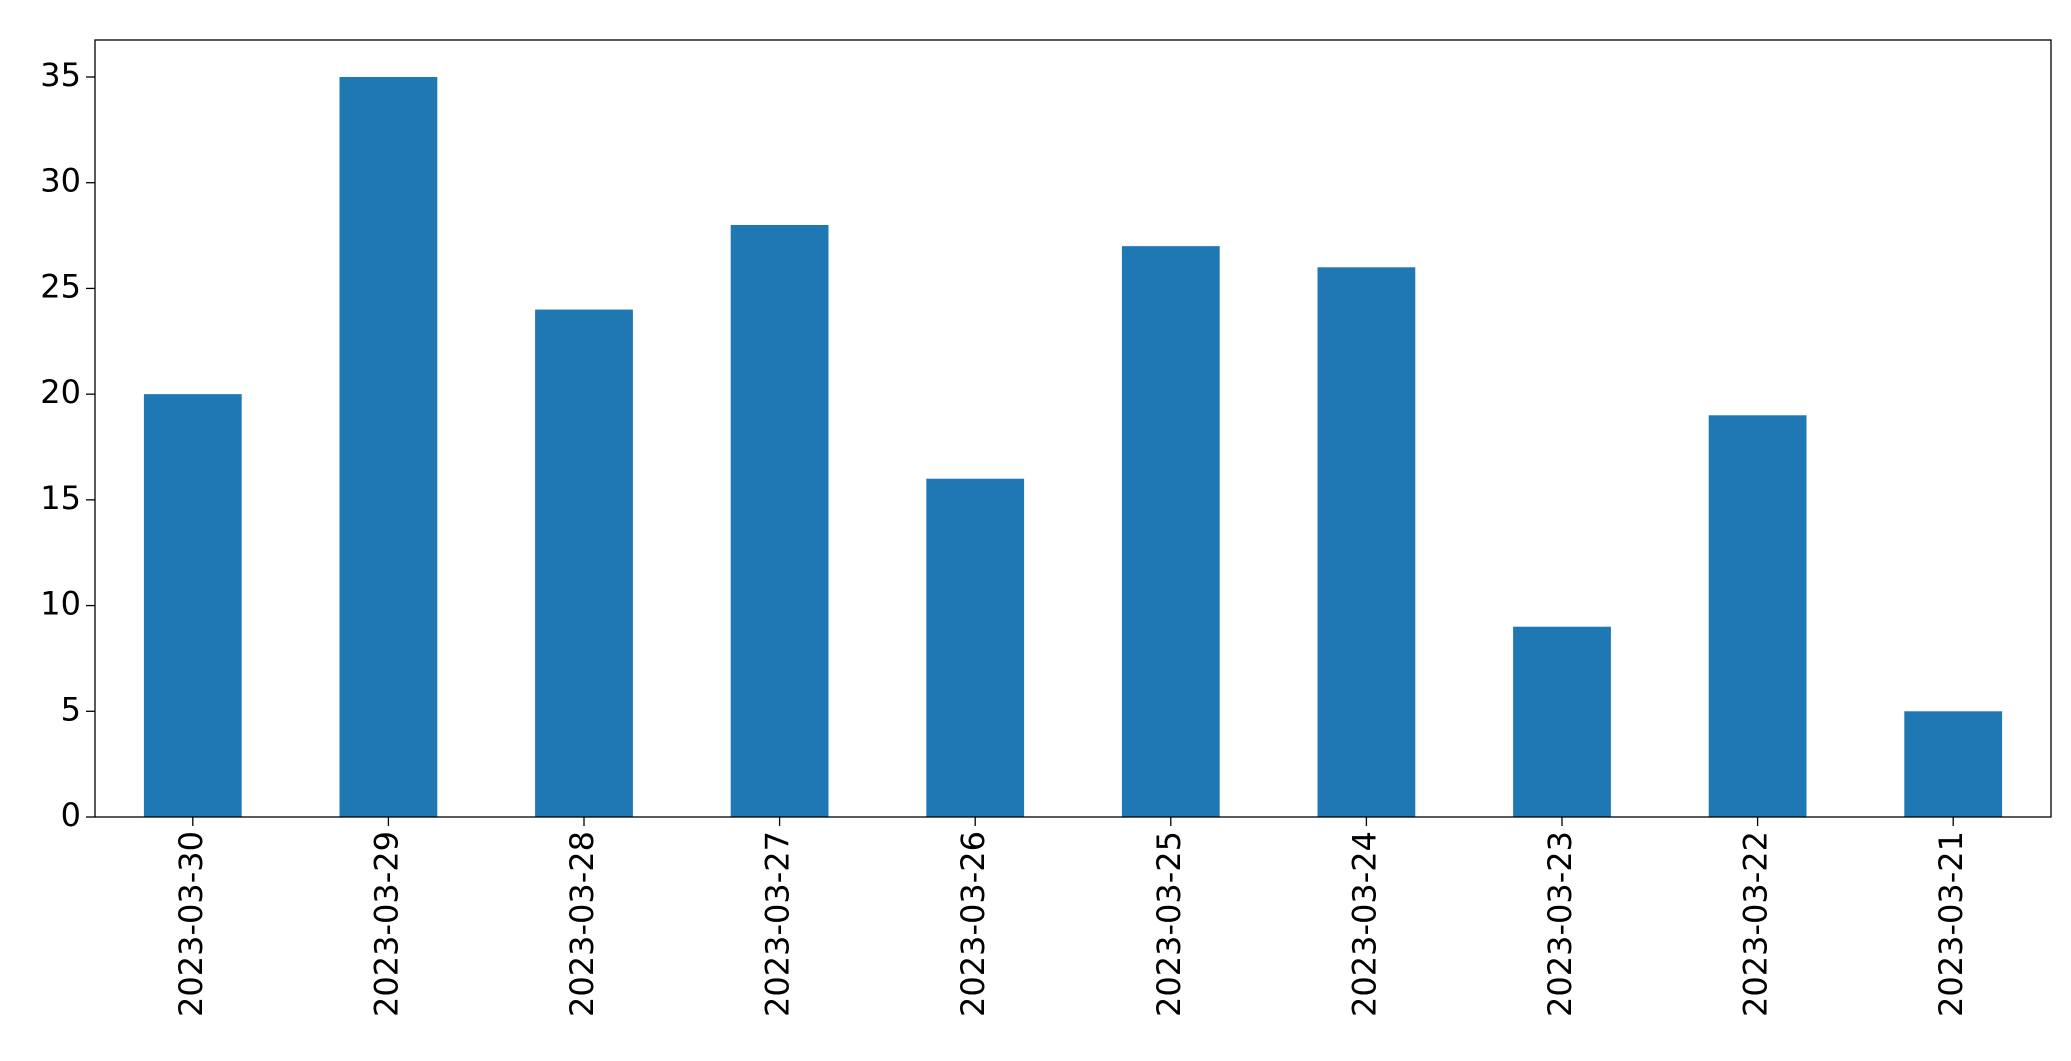 The width and height of the screenshot is (2071, 1061). I want to click on x-tick-label: 2023-03-23, so click(1560, 924).